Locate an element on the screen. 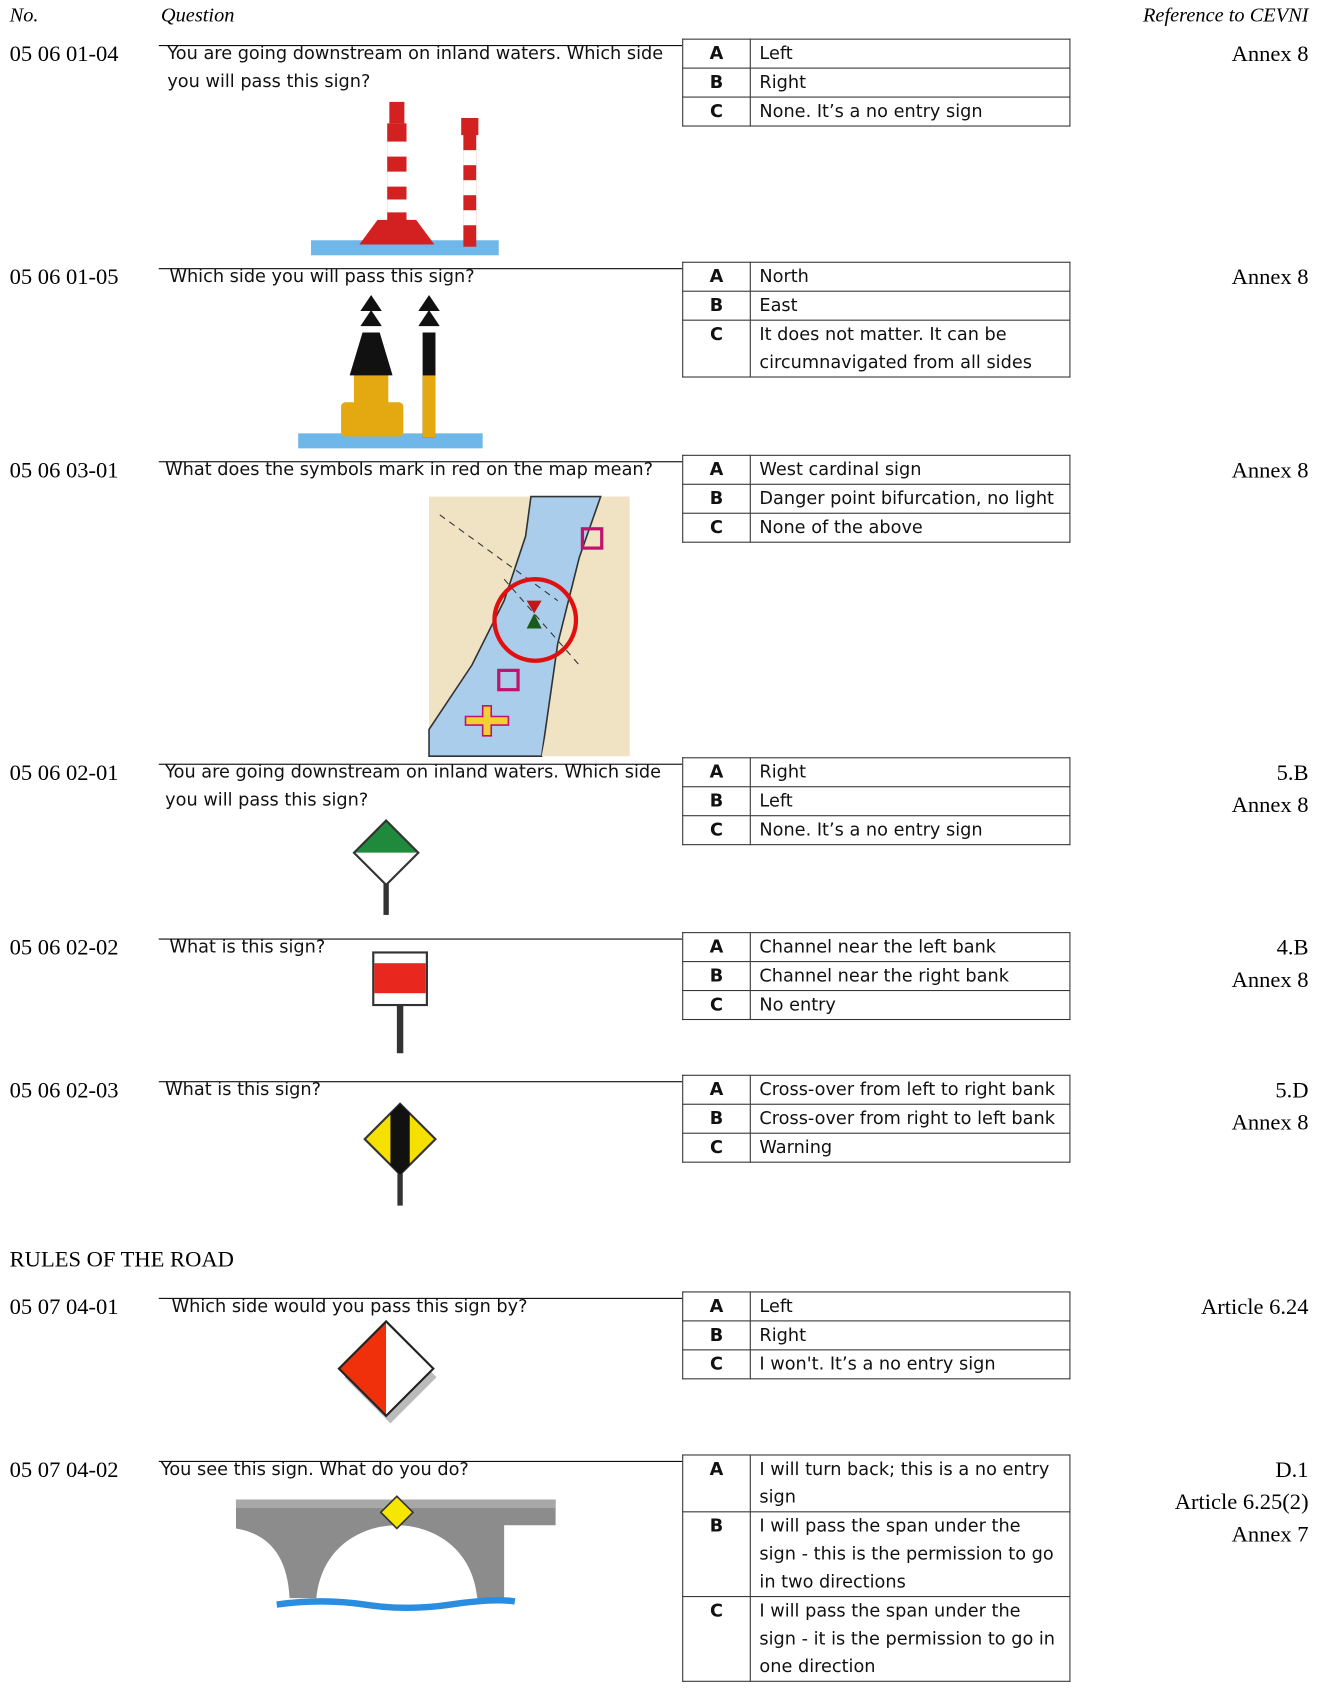 Image resolution: width=1330 pixels, height=1688 pixels. option-row: C None. It’s a no entry sign is located at coordinates (876, 830).